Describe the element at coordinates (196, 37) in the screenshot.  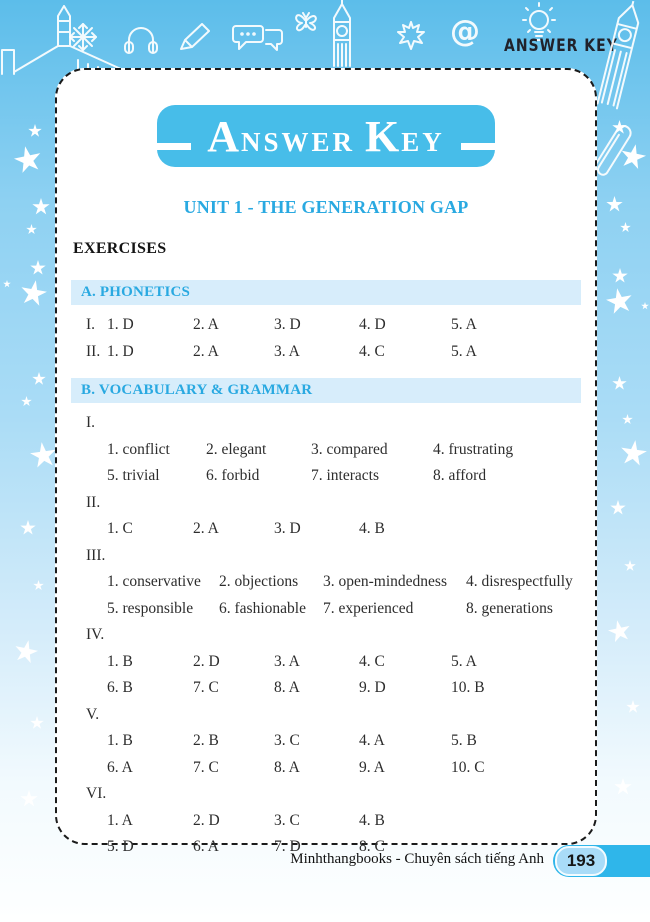
I see `pencil-icon` at that location.